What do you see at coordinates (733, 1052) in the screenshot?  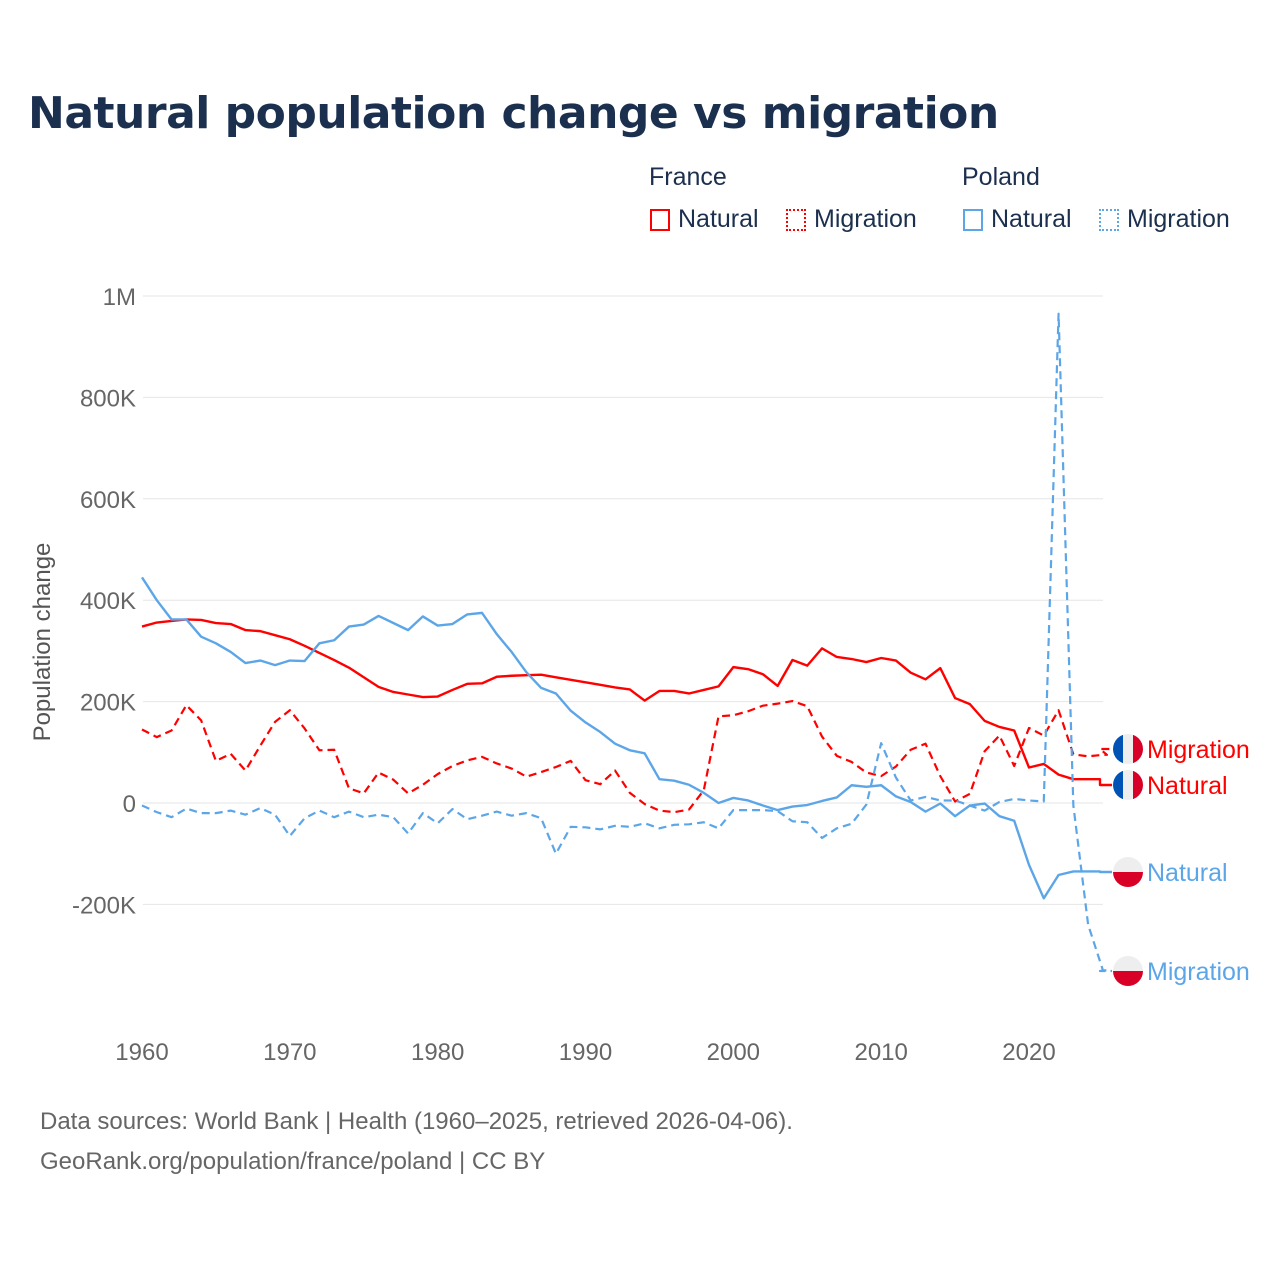 I see `x-tick-label: 2000` at bounding box center [733, 1052].